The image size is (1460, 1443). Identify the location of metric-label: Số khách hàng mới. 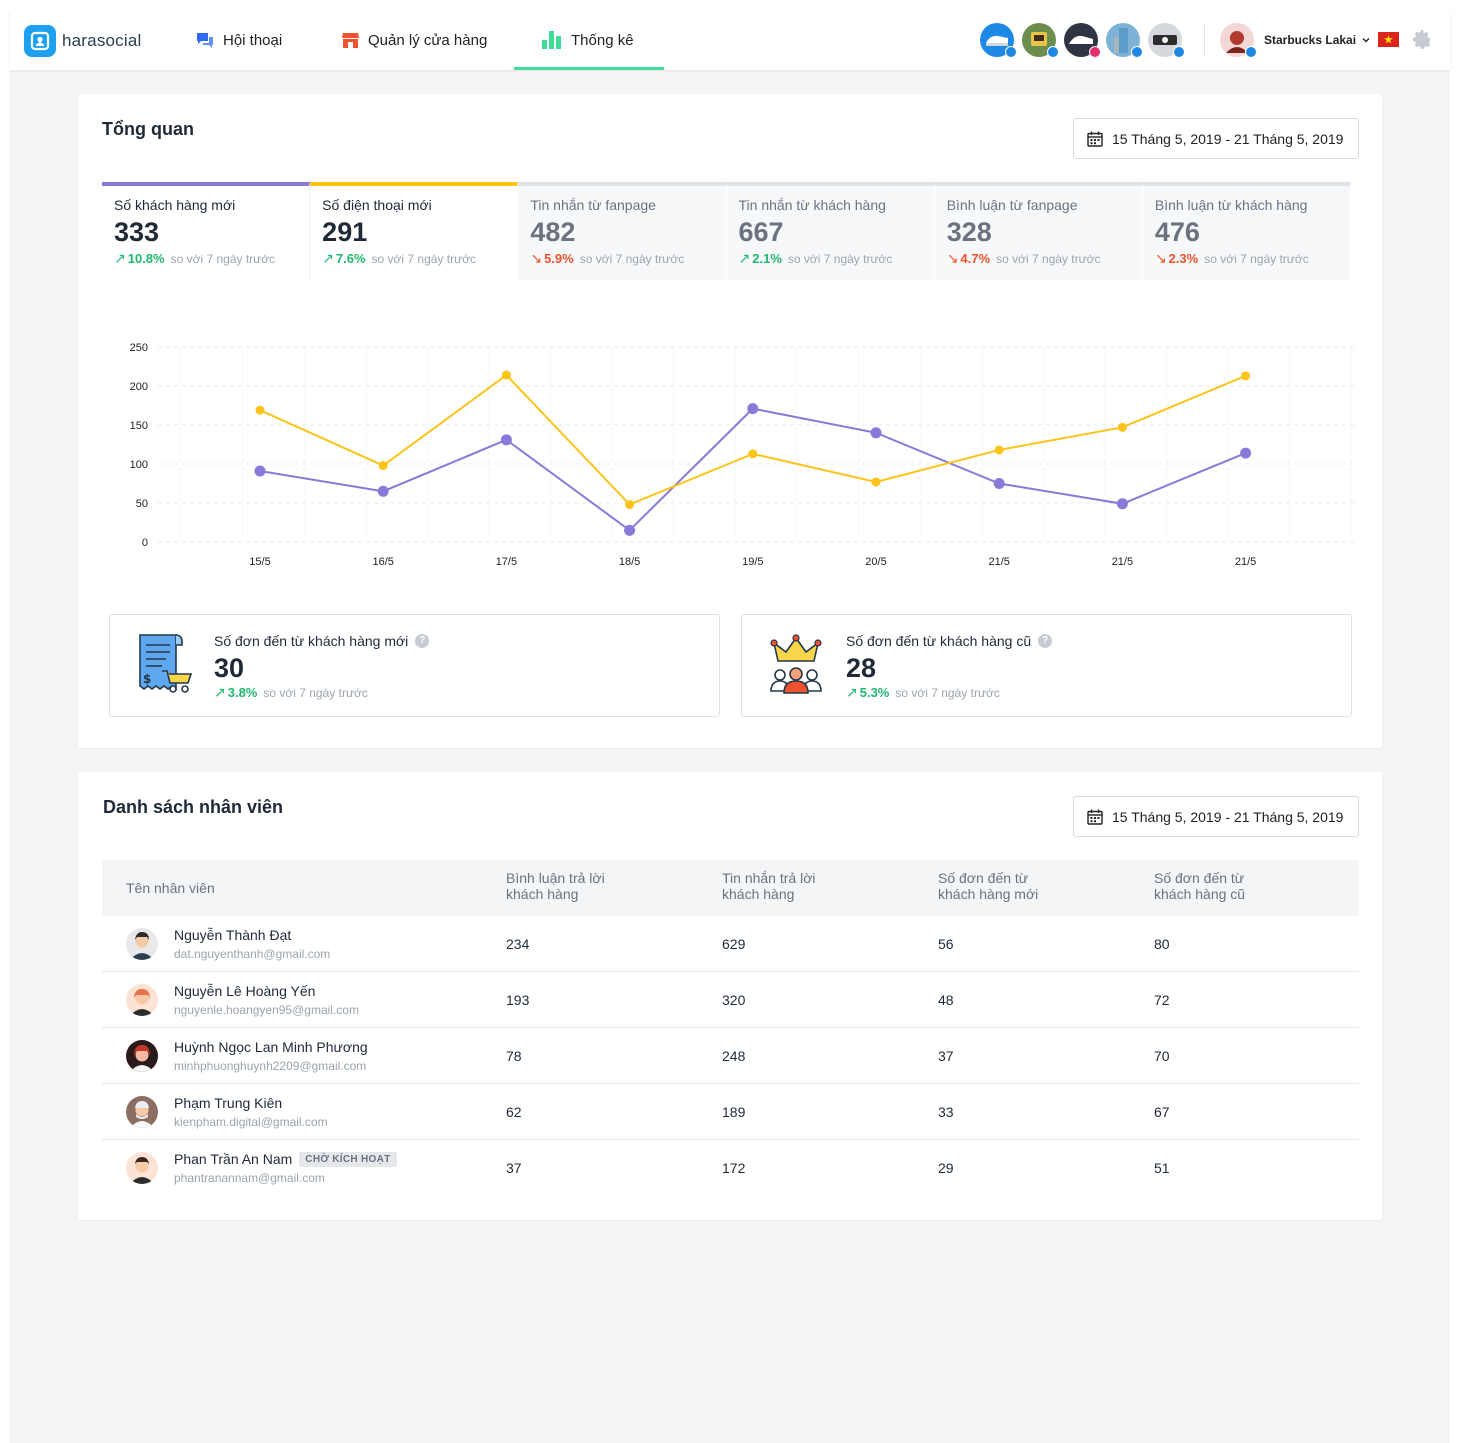
(175, 205).